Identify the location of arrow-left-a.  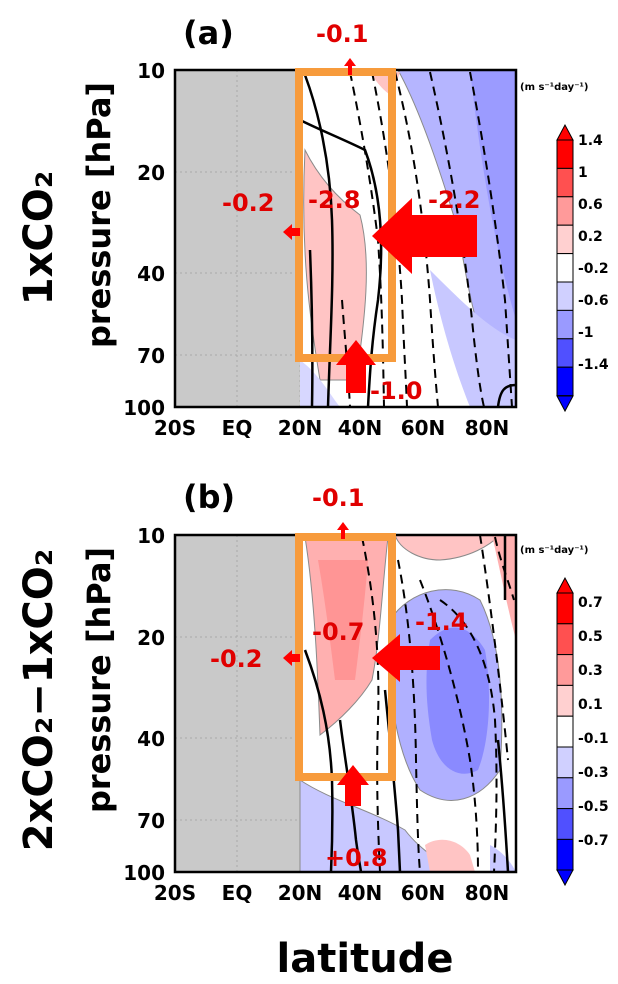
(291, 232).